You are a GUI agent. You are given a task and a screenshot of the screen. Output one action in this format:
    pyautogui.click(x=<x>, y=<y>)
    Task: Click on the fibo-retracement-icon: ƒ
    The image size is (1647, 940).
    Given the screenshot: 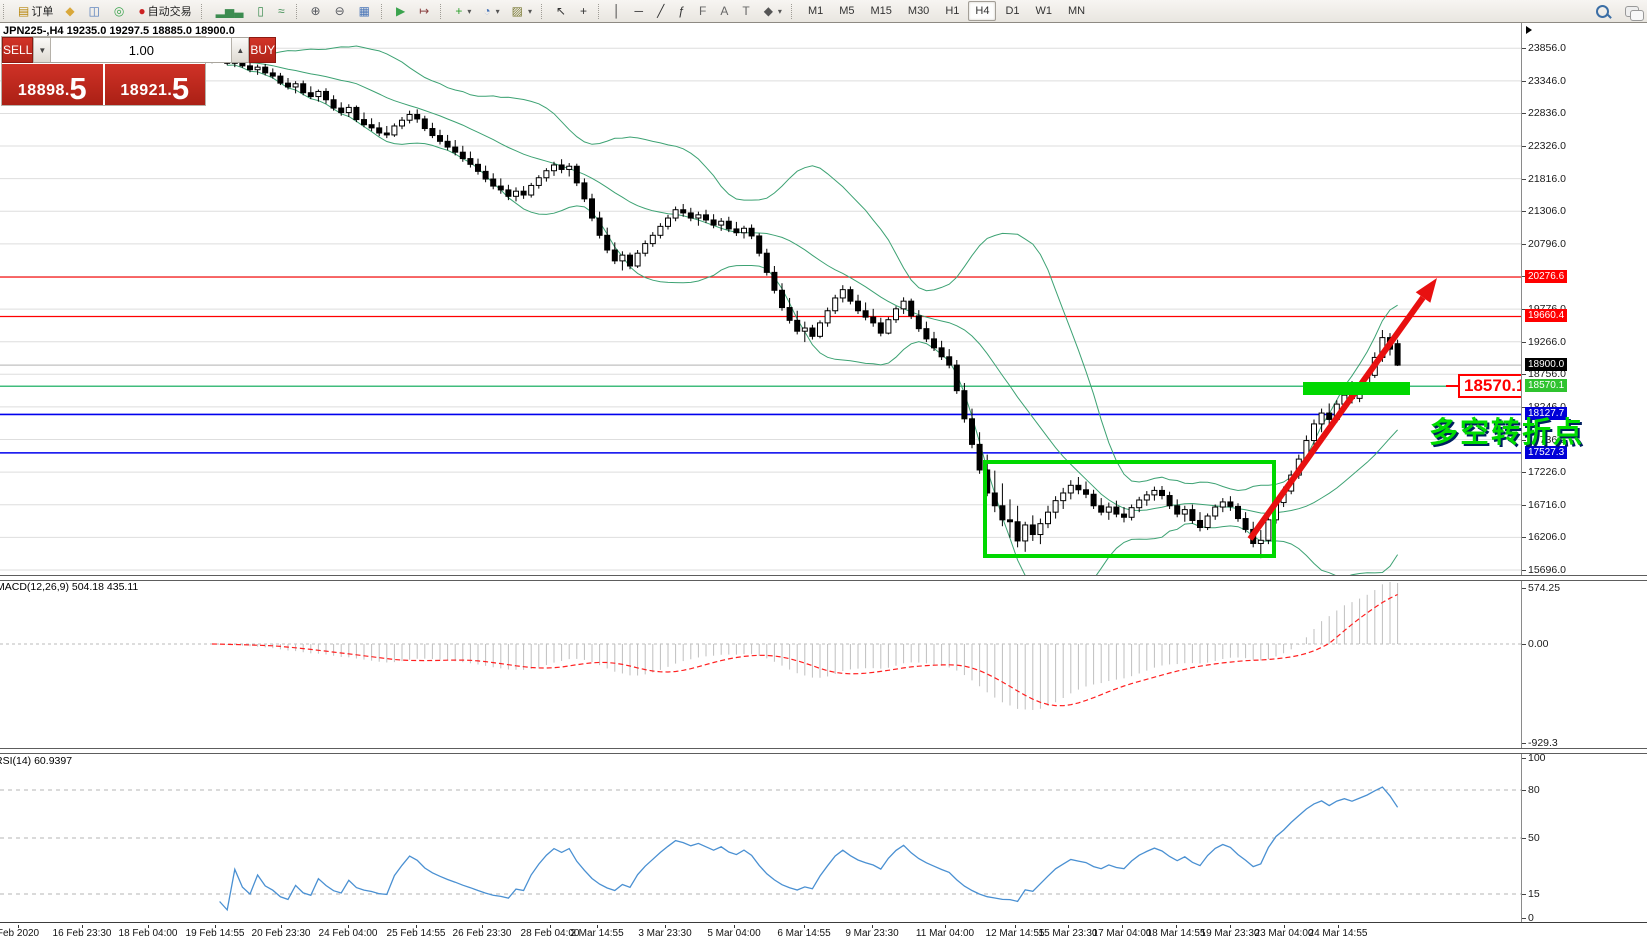 What is the action you would take?
    pyautogui.click(x=681, y=11)
    